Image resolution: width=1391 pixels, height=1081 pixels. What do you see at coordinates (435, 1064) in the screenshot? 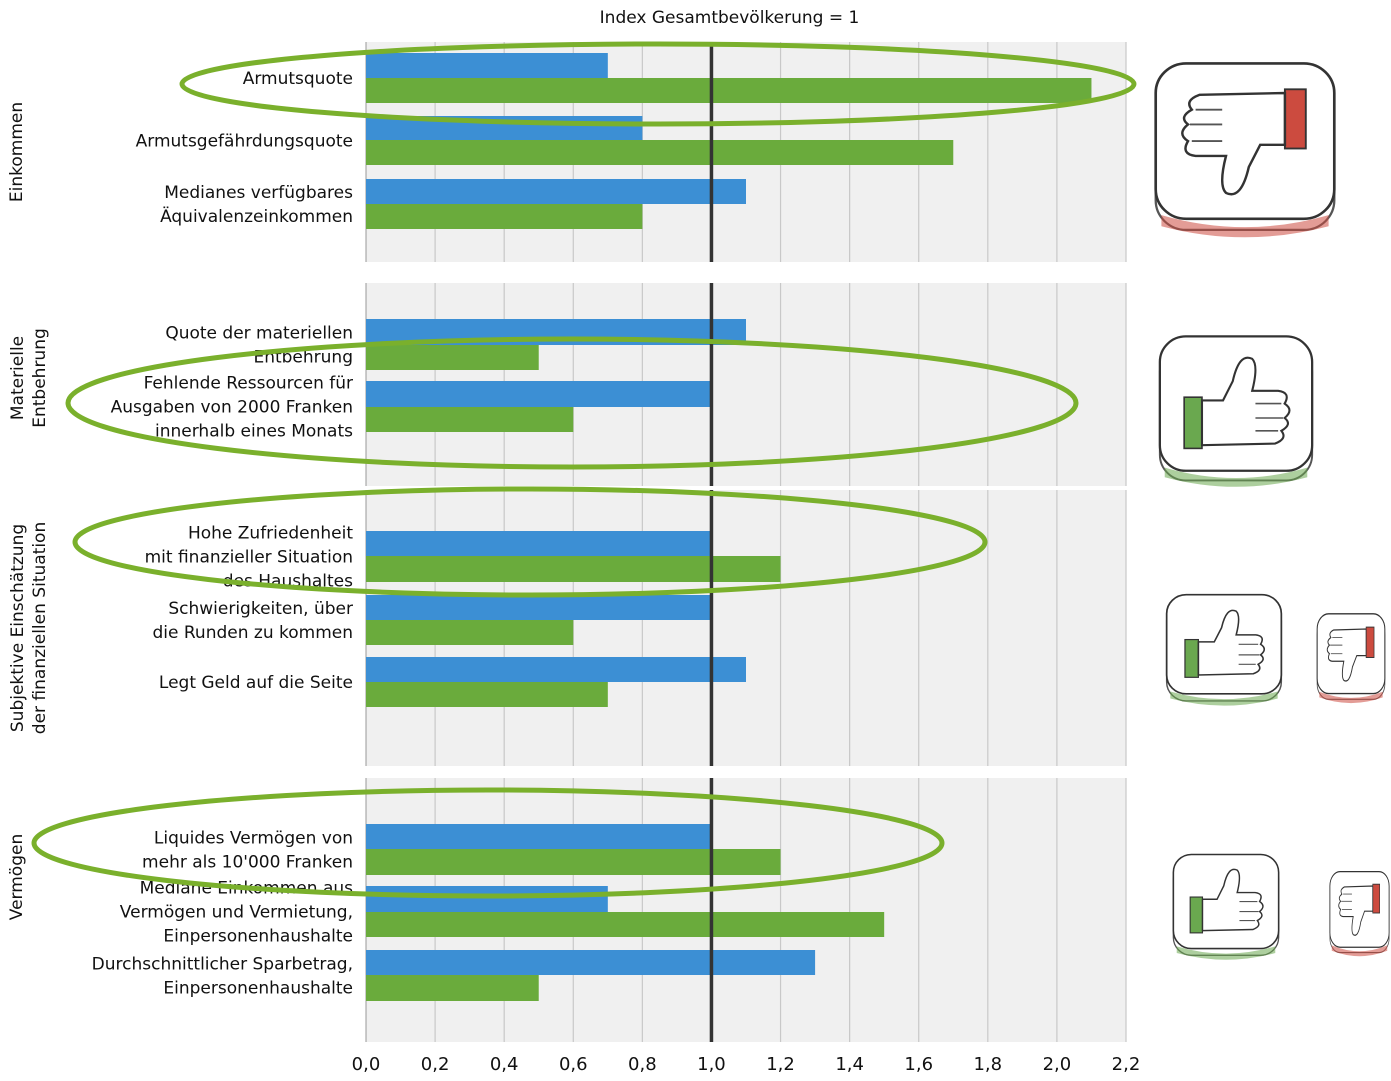
I see `x-tick-label: 0,2` at bounding box center [435, 1064].